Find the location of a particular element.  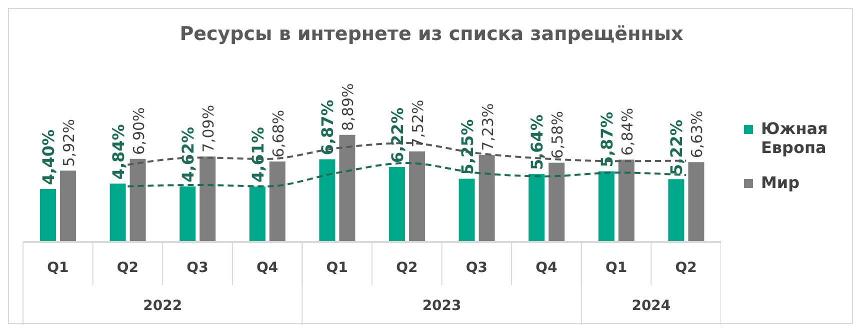

data-label: 5,64% is located at coordinates (537, 142).